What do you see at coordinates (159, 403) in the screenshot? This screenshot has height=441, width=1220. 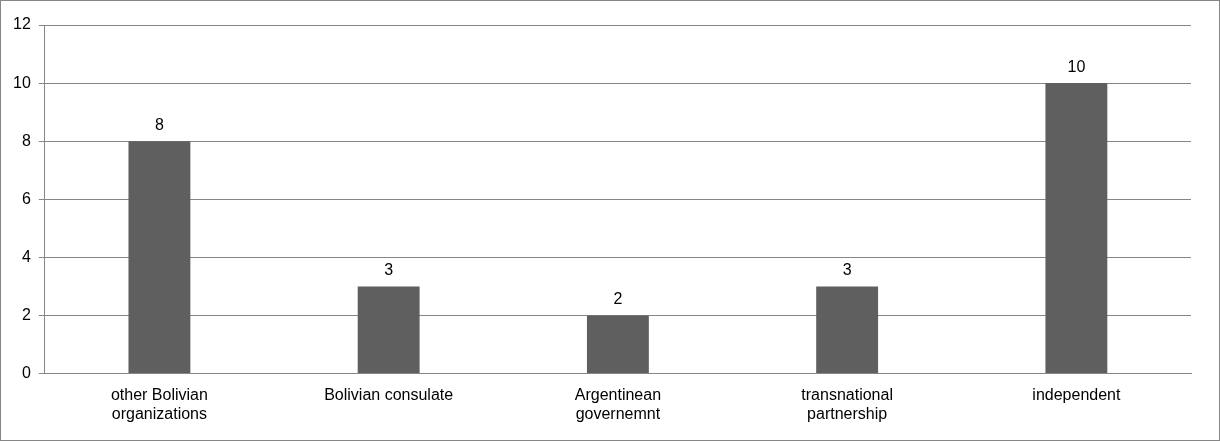 I see `x-tick-label: other Bolivian organizations` at bounding box center [159, 403].